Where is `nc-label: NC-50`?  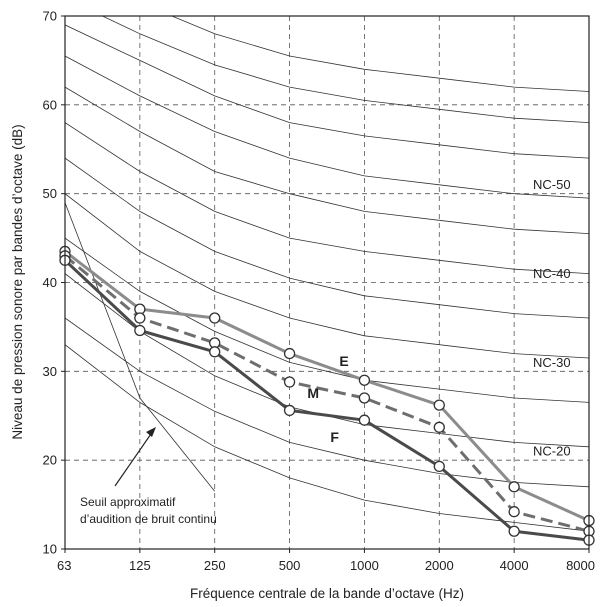
nc-label: NC-50 is located at coordinates (552, 184).